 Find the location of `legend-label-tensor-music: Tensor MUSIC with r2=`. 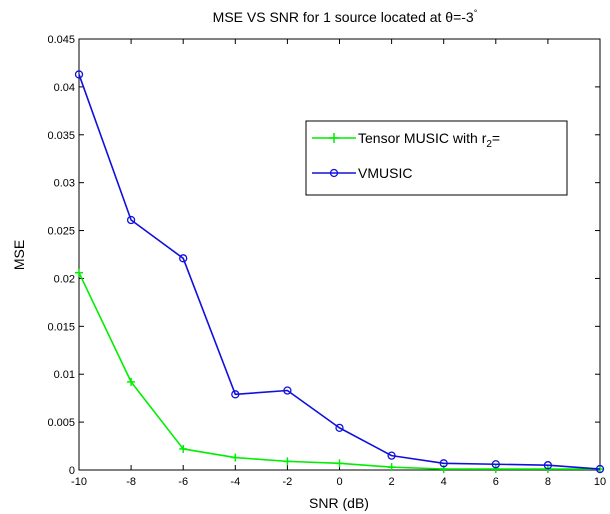

legend-label-tensor-music: Tensor MUSIC with r2= is located at coordinates (429, 140).